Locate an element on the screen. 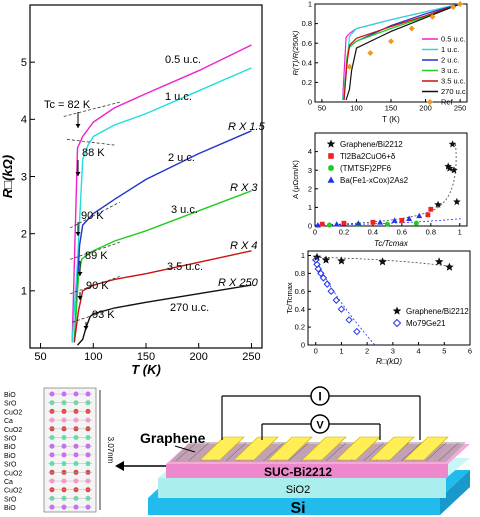 The width and height of the screenshot is (480, 517). voltage-label: V is located at coordinates (320, 426).